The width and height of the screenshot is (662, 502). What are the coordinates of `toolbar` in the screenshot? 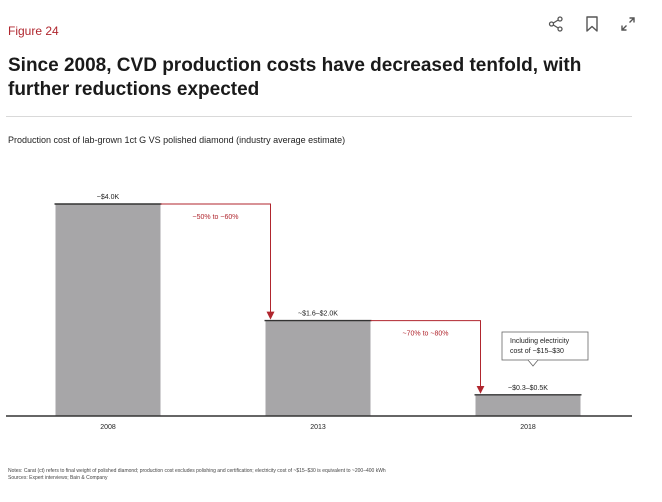 It's located at (592, 24).